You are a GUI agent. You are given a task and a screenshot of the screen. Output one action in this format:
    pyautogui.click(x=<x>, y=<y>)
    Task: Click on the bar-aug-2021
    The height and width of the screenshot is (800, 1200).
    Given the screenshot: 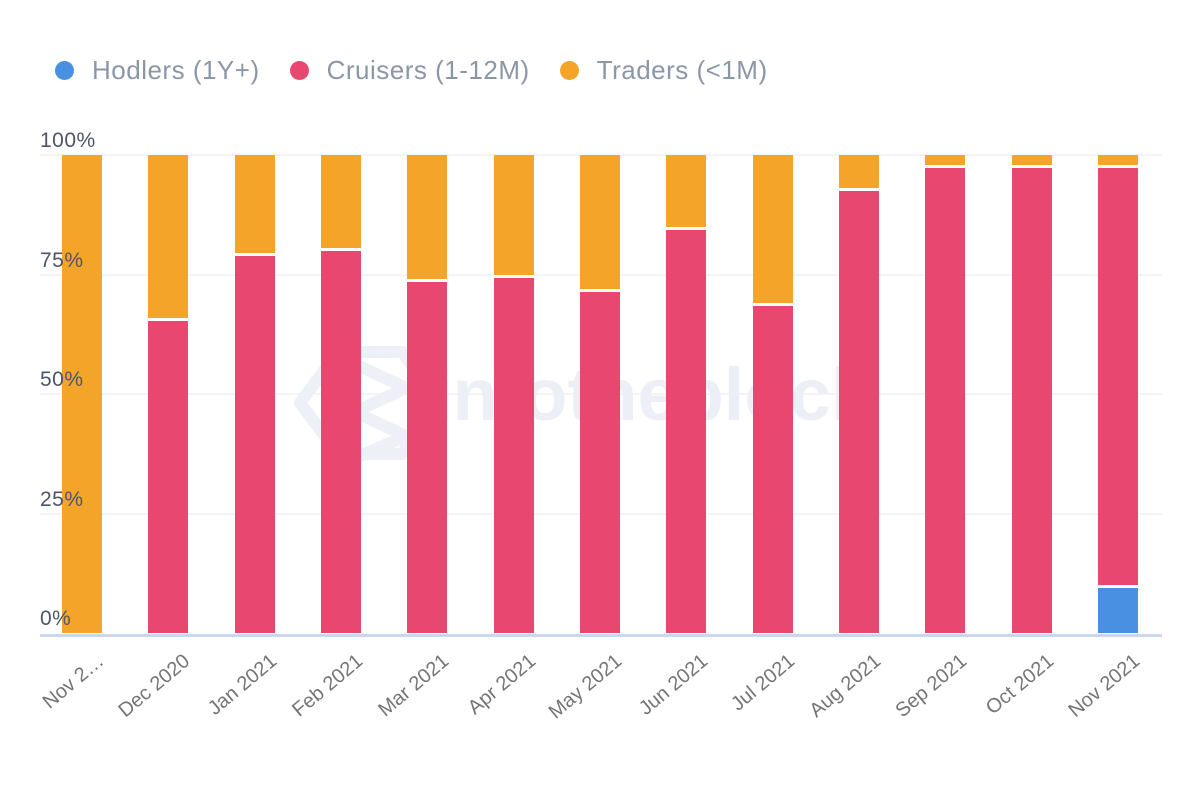 What is the action you would take?
    pyautogui.click(x=858, y=394)
    